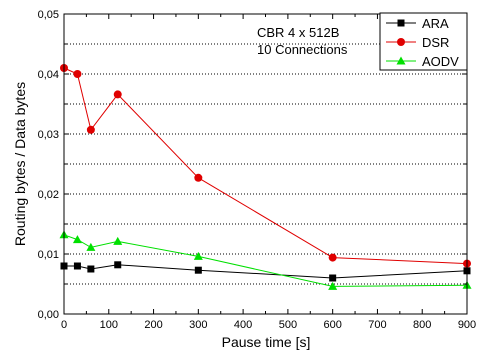 This screenshot has height=352, width=477. I want to click on legend-marker-ara, so click(401, 23).